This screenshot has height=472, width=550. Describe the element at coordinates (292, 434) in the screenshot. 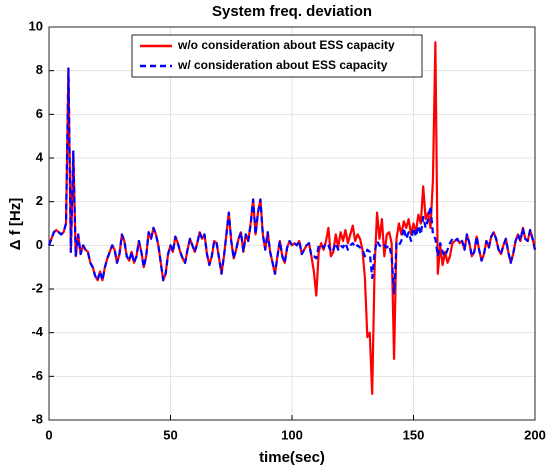

I see `x-tick-label: 100` at that location.